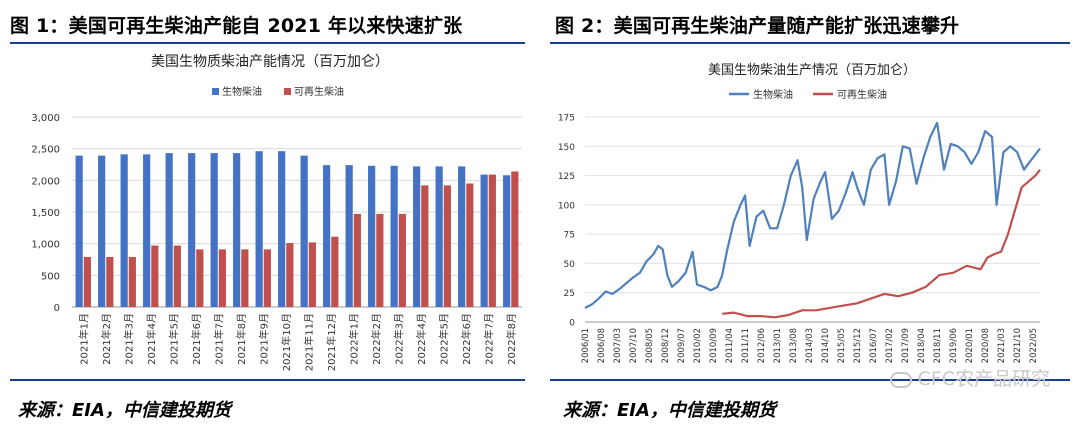  Describe the element at coordinates (45, 150) in the screenshot. I see `y-tick-label: 2,500` at that location.